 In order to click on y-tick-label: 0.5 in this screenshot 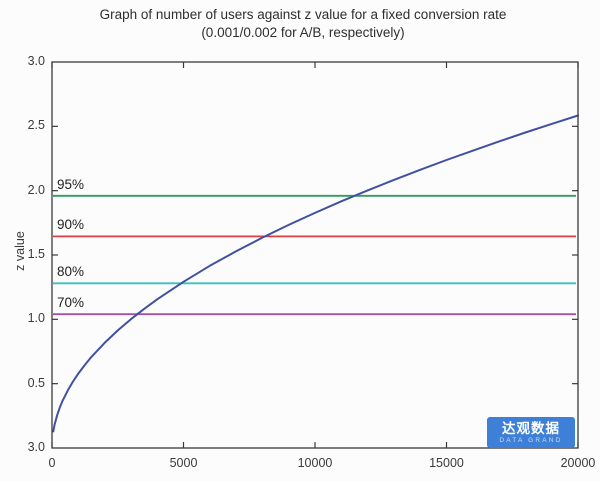, I will do `click(36, 382)`.